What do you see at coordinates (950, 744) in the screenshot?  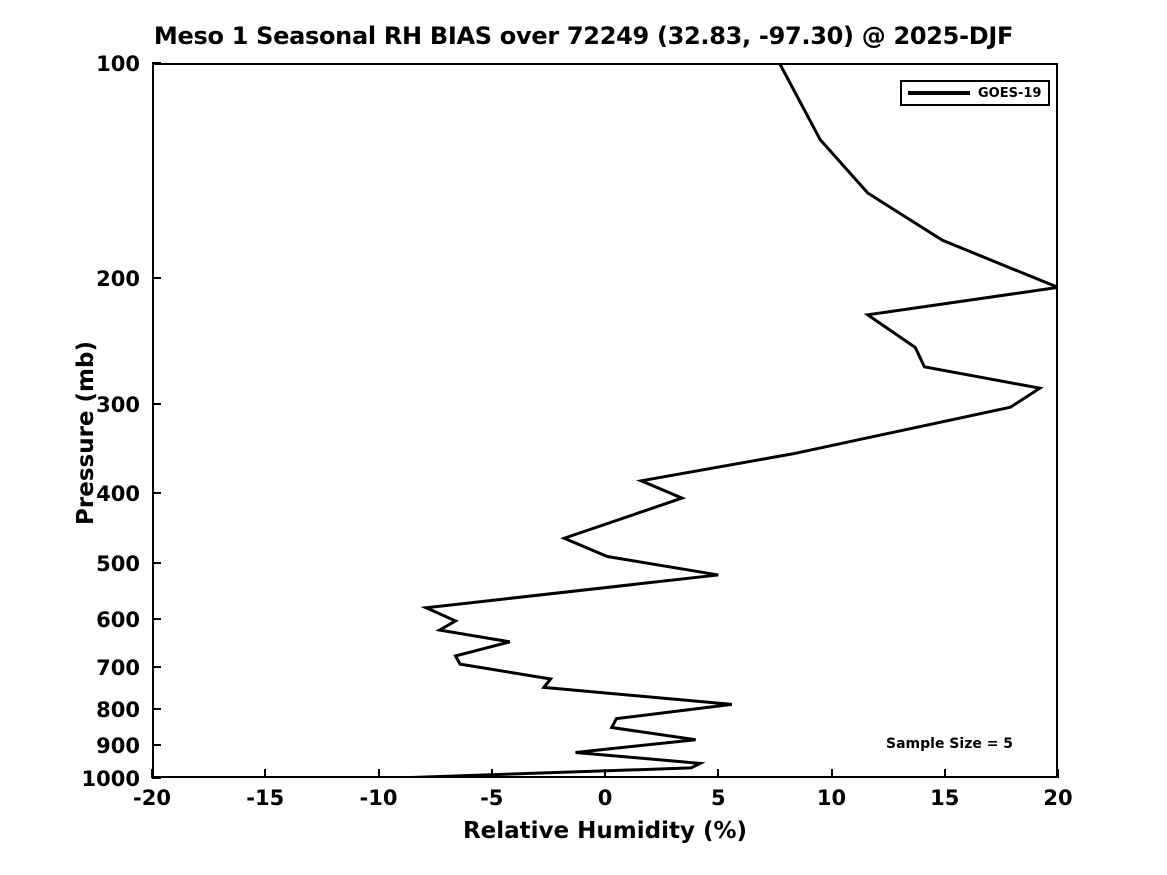 I see `sample-size-annotation: Sample Size = 5` at bounding box center [950, 744].